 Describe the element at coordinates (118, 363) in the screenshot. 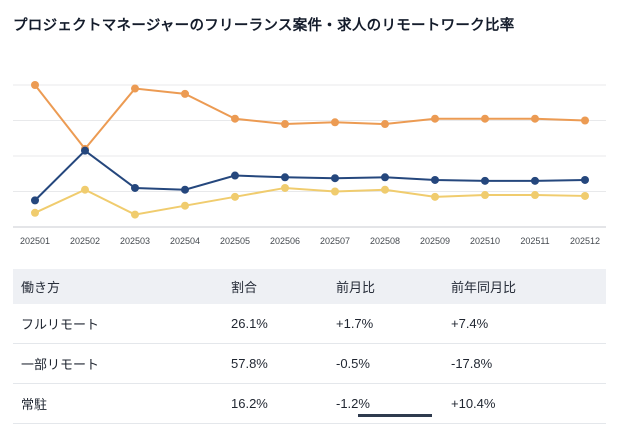

I see `cell-work-style: 一部リモート` at that location.